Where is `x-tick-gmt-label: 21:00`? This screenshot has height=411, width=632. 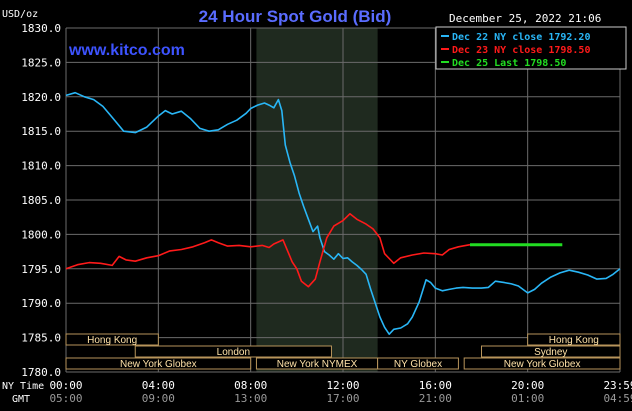 x-tick-gmt-label: 21:00 is located at coordinates (435, 398).